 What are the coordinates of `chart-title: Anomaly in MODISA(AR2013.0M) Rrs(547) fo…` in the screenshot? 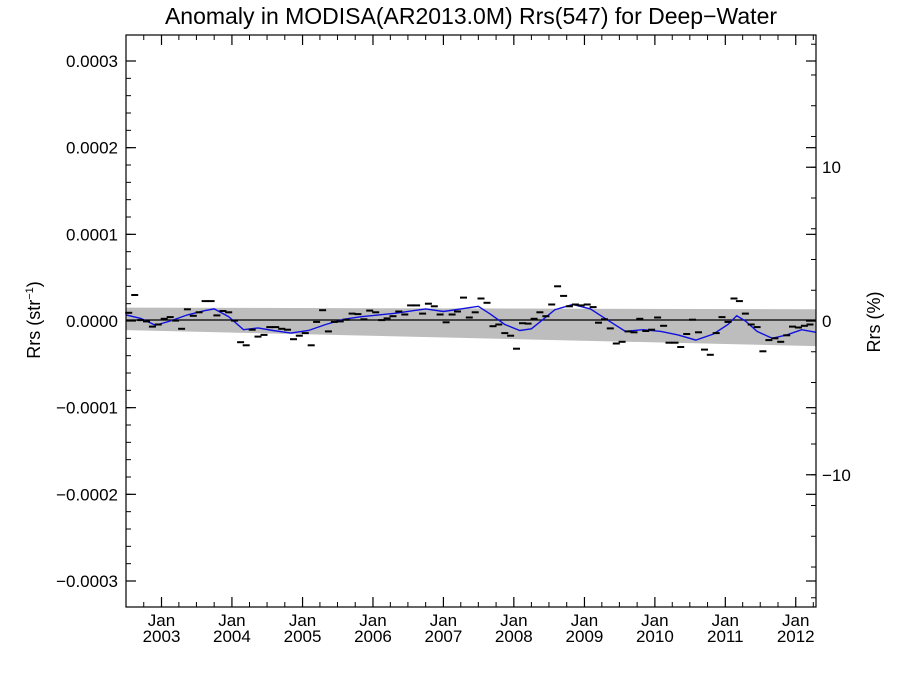 It's located at (471, 16).